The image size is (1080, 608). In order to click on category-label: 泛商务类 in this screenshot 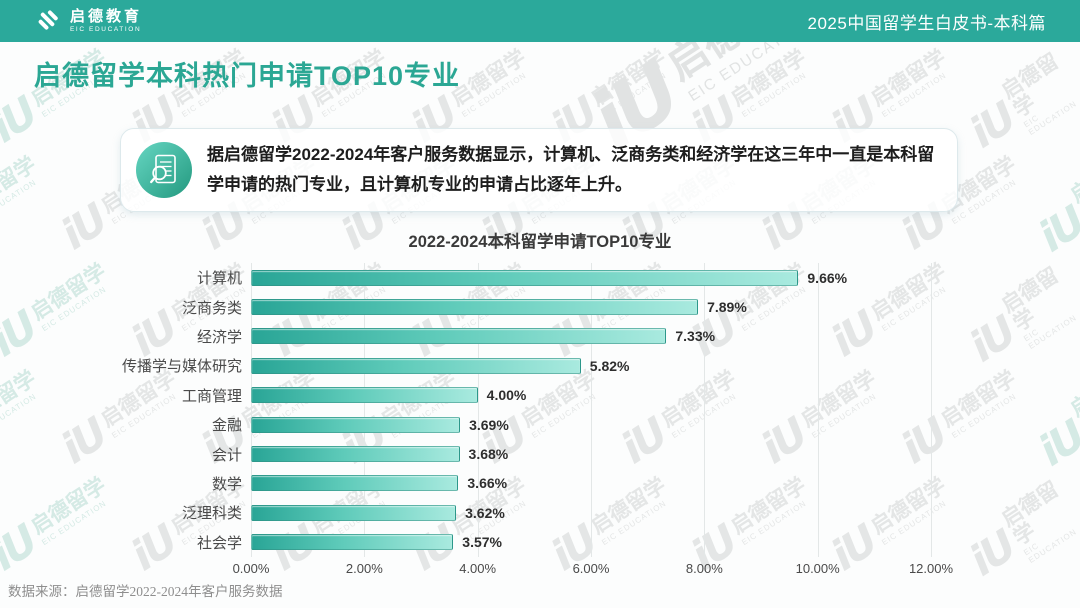, I will do `click(211, 308)`.